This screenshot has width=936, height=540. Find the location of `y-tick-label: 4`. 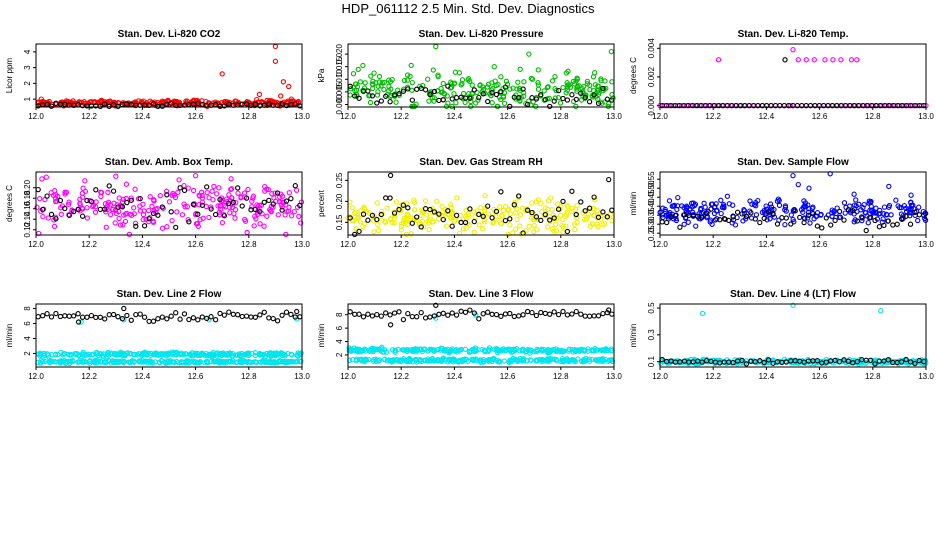

y-tick-label: 4 is located at coordinates (27, 51).